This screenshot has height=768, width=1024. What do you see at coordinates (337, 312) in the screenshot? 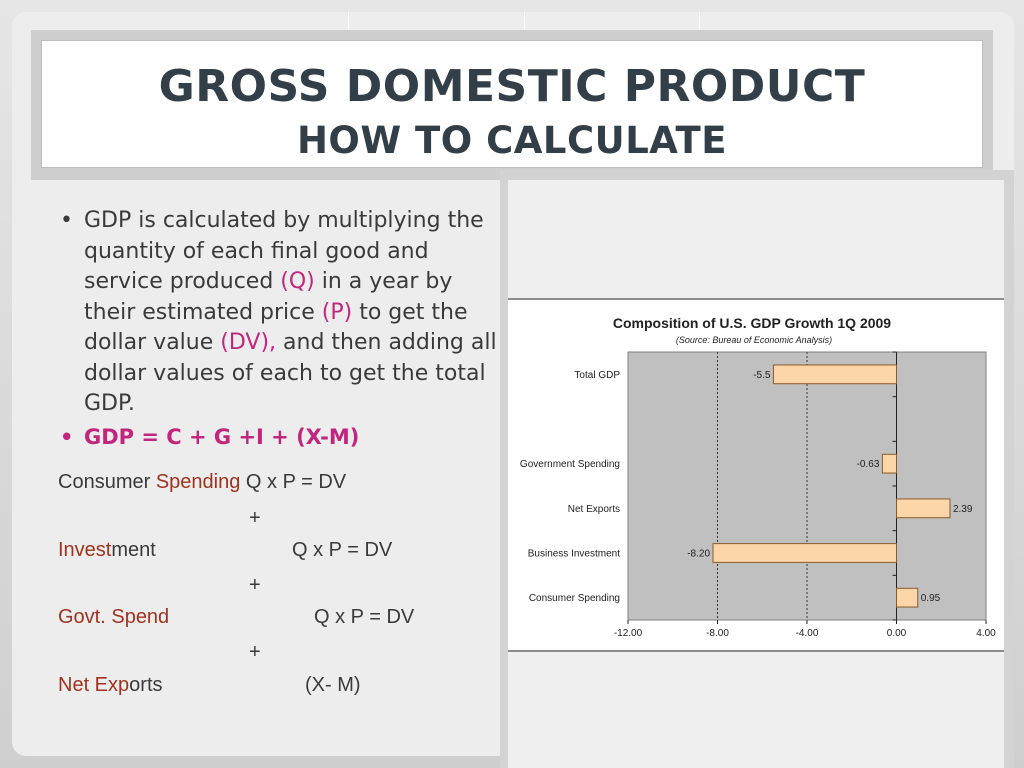
I see `highlight-p: (P)` at bounding box center [337, 312].